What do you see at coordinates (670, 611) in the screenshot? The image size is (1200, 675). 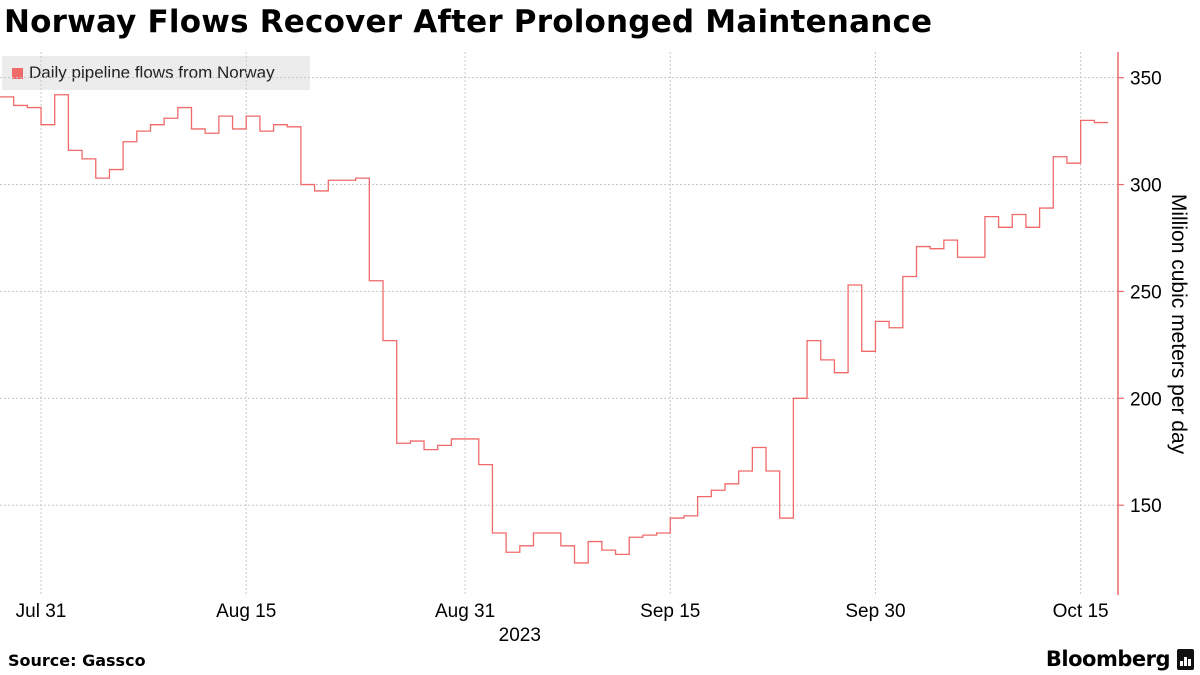 I see `x-tick-label: Sep 15` at bounding box center [670, 611].